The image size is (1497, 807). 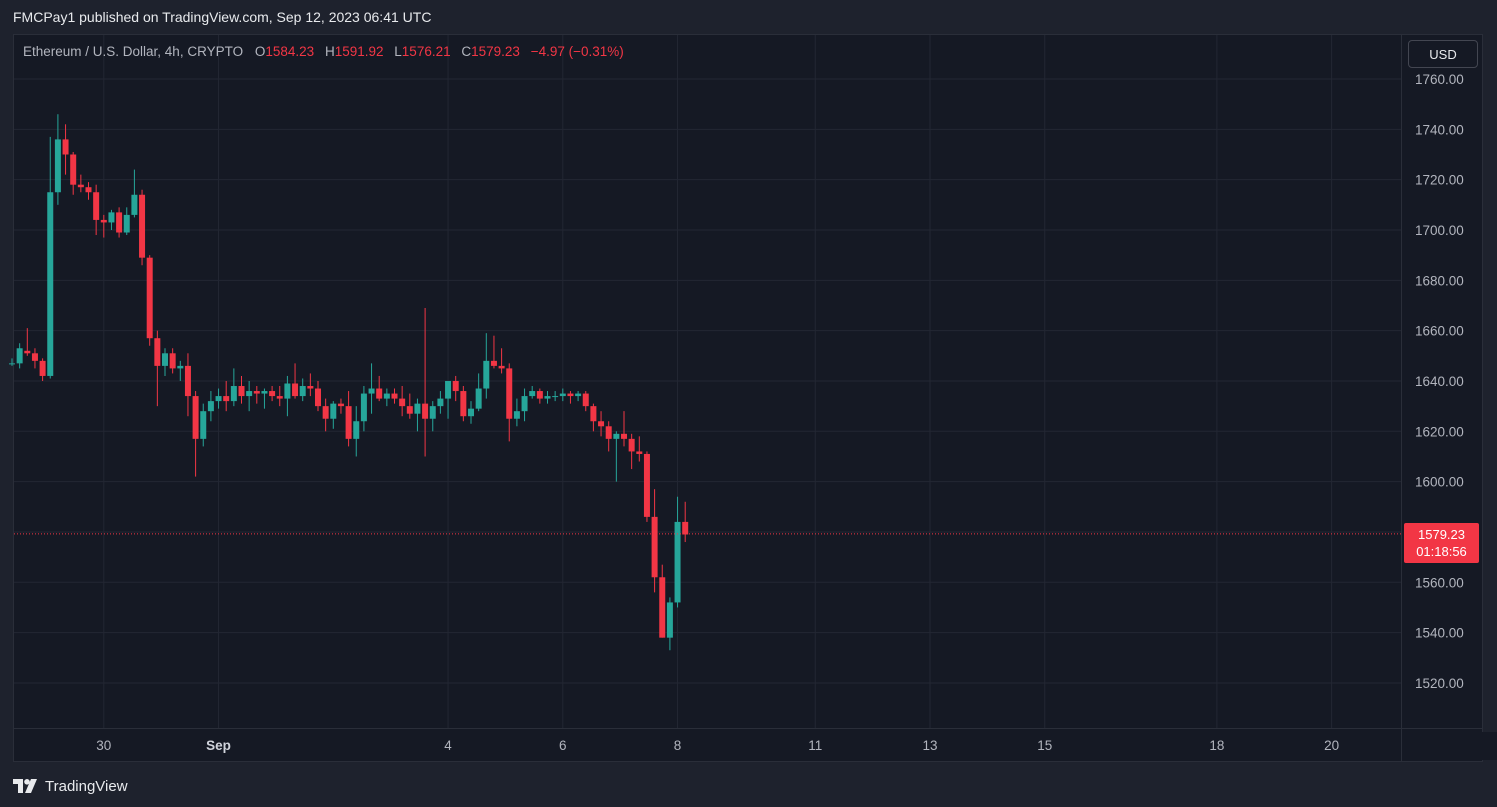 What do you see at coordinates (466, 51) in the screenshot?
I see `close-label: C` at bounding box center [466, 51].